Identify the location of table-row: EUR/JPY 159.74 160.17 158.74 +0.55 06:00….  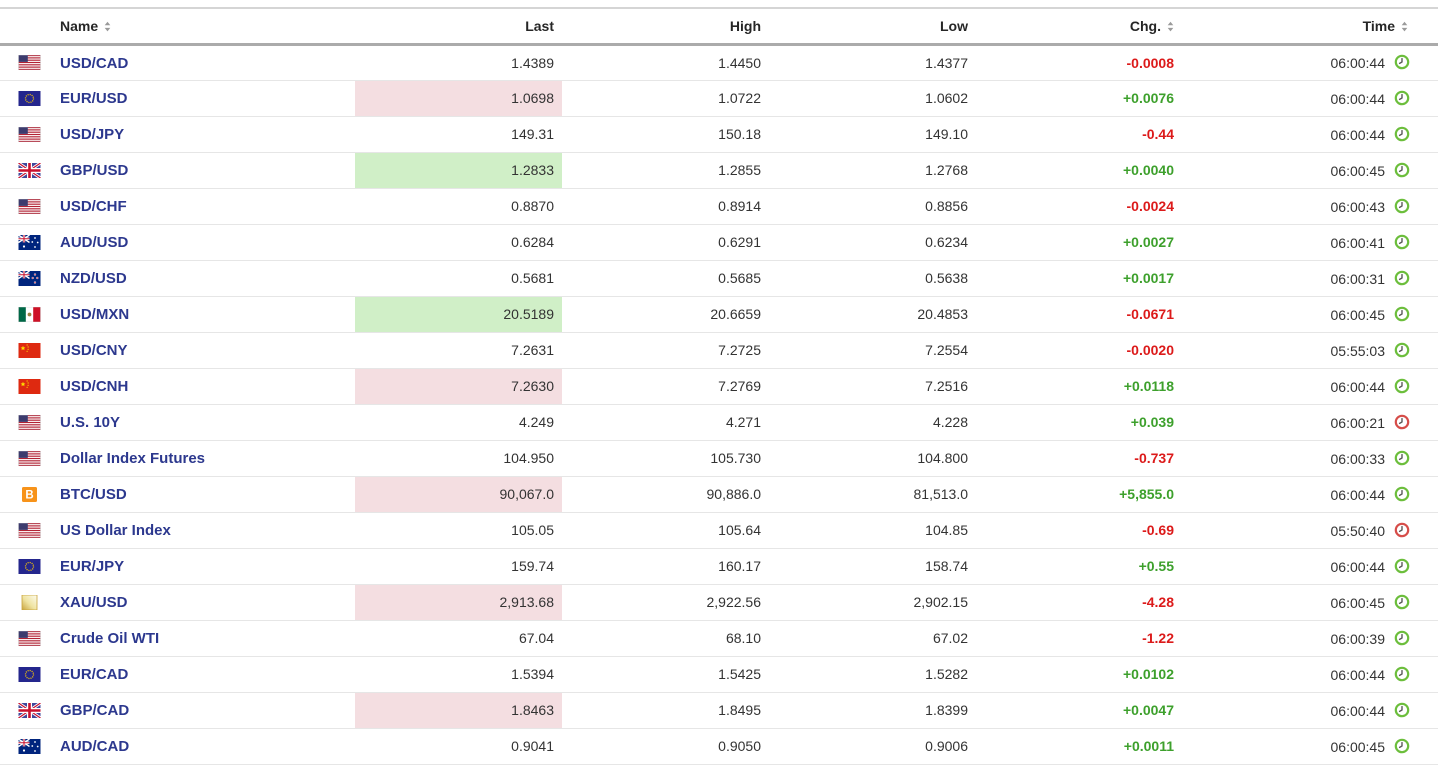
(719, 566).